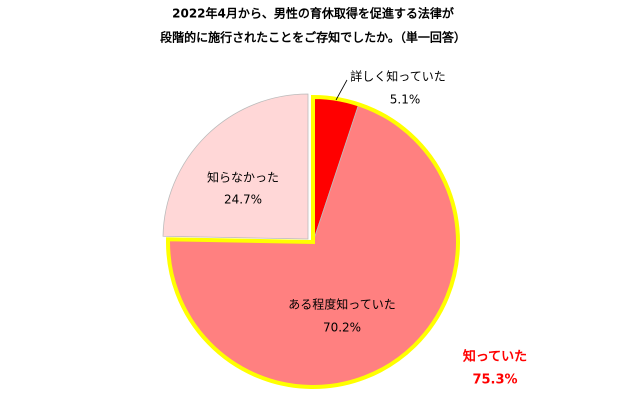 Image resolution: width=625 pixels, height=409 pixels. Describe the element at coordinates (341, 90) in the screenshot. I see `leader-line` at that location.